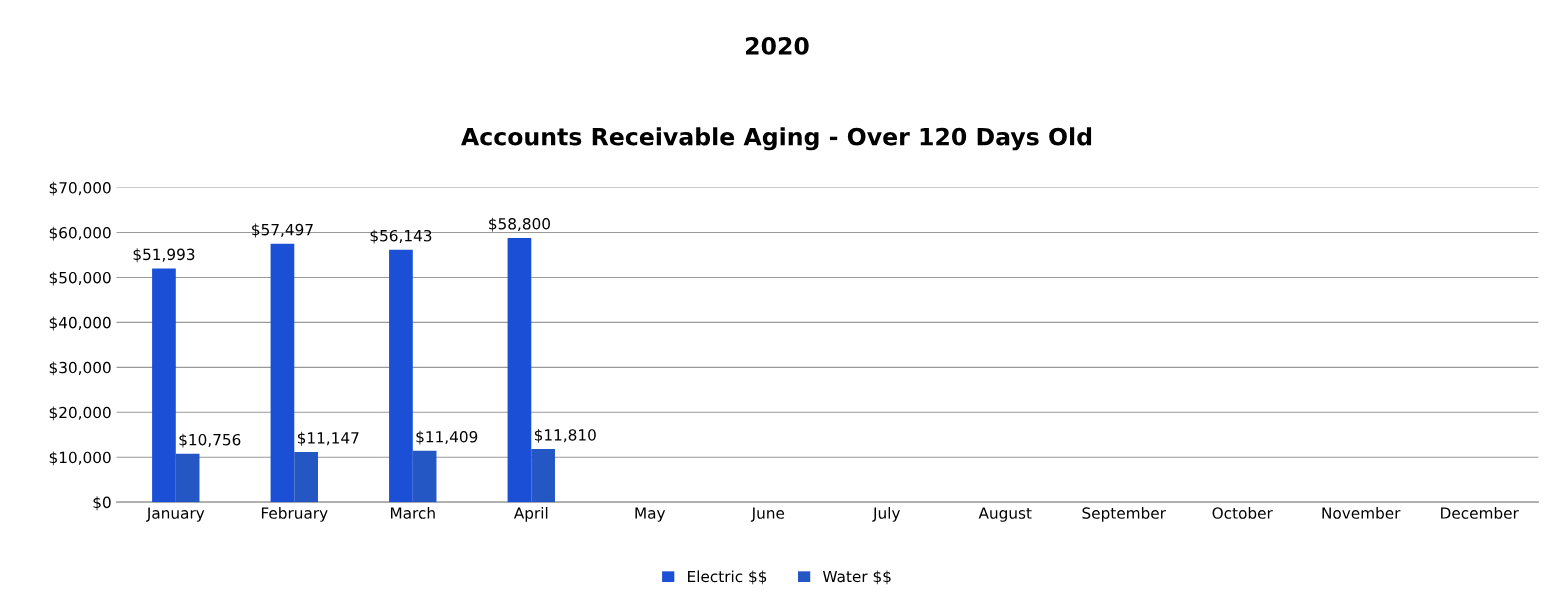 This screenshot has height=605, width=1554. What do you see at coordinates (80, 323) in the screenshot?
I see `y-tick-label: $40,000` at bounding box center [80, 323].